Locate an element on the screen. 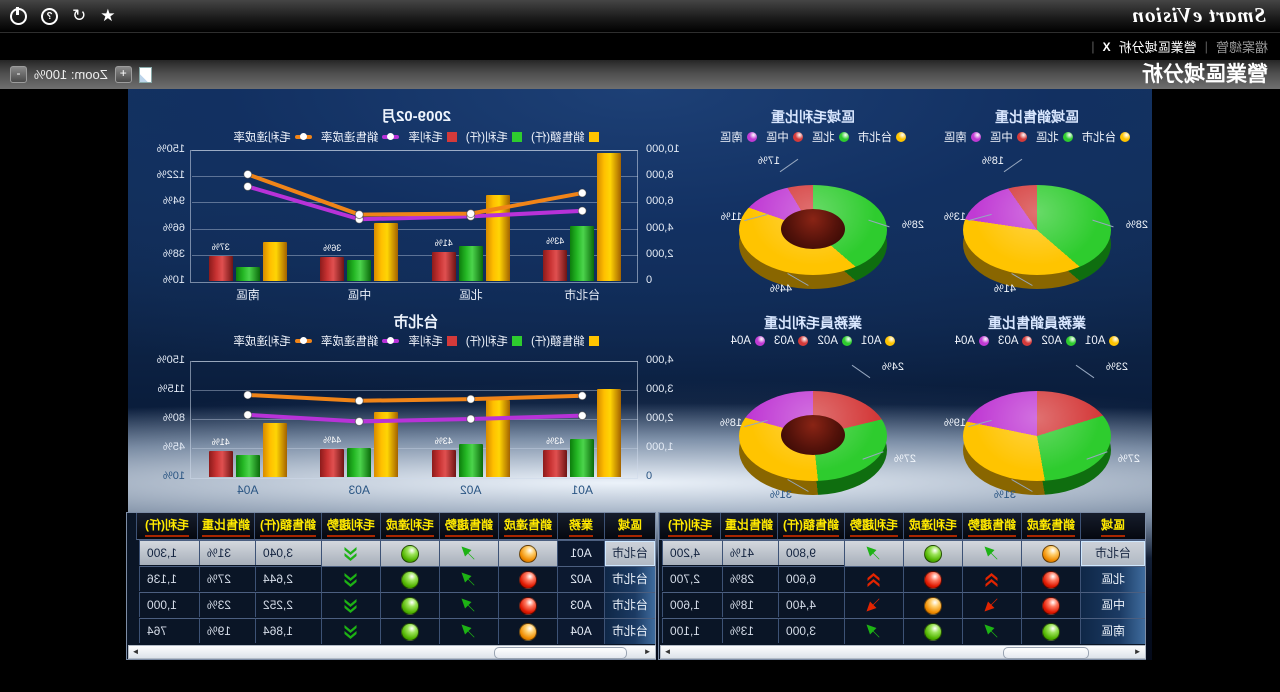  table-row: 南區 3,000 13% 1,100 is located at coordinates (902, 631).